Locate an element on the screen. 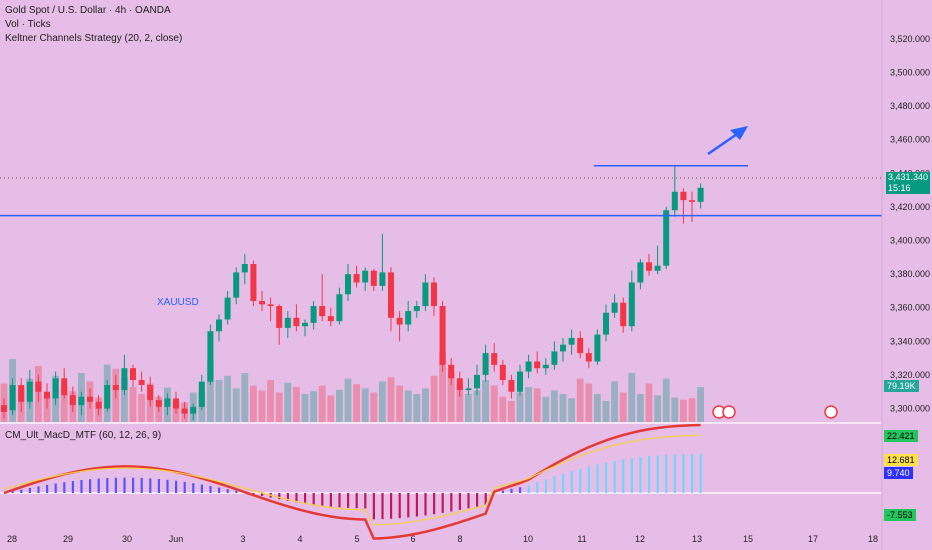  volume-legend: Vol · Ticks is located at coordinates (28, 24).